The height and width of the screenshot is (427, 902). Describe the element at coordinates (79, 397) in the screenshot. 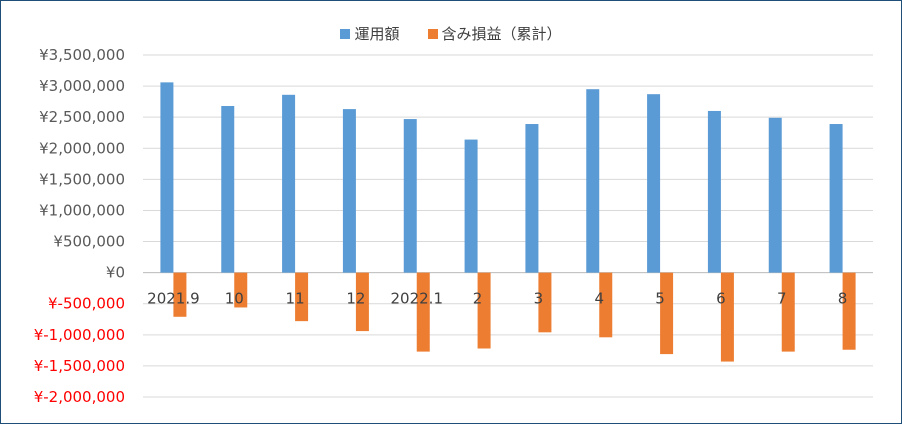

I see `y-tick-label: ¥-2,000,000` at that location.